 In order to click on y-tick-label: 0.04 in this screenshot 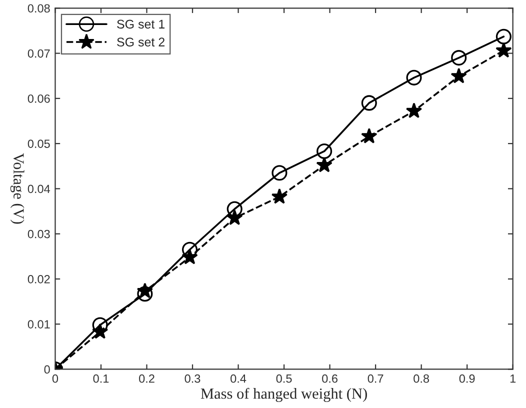, I will do `click(39, 189)`.